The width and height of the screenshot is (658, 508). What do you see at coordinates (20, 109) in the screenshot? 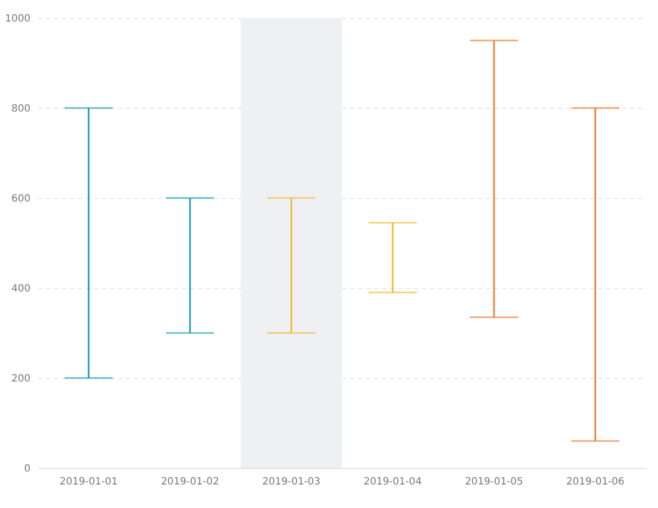
I see `y-tick-label: 800` at bounding box center [20, 109].